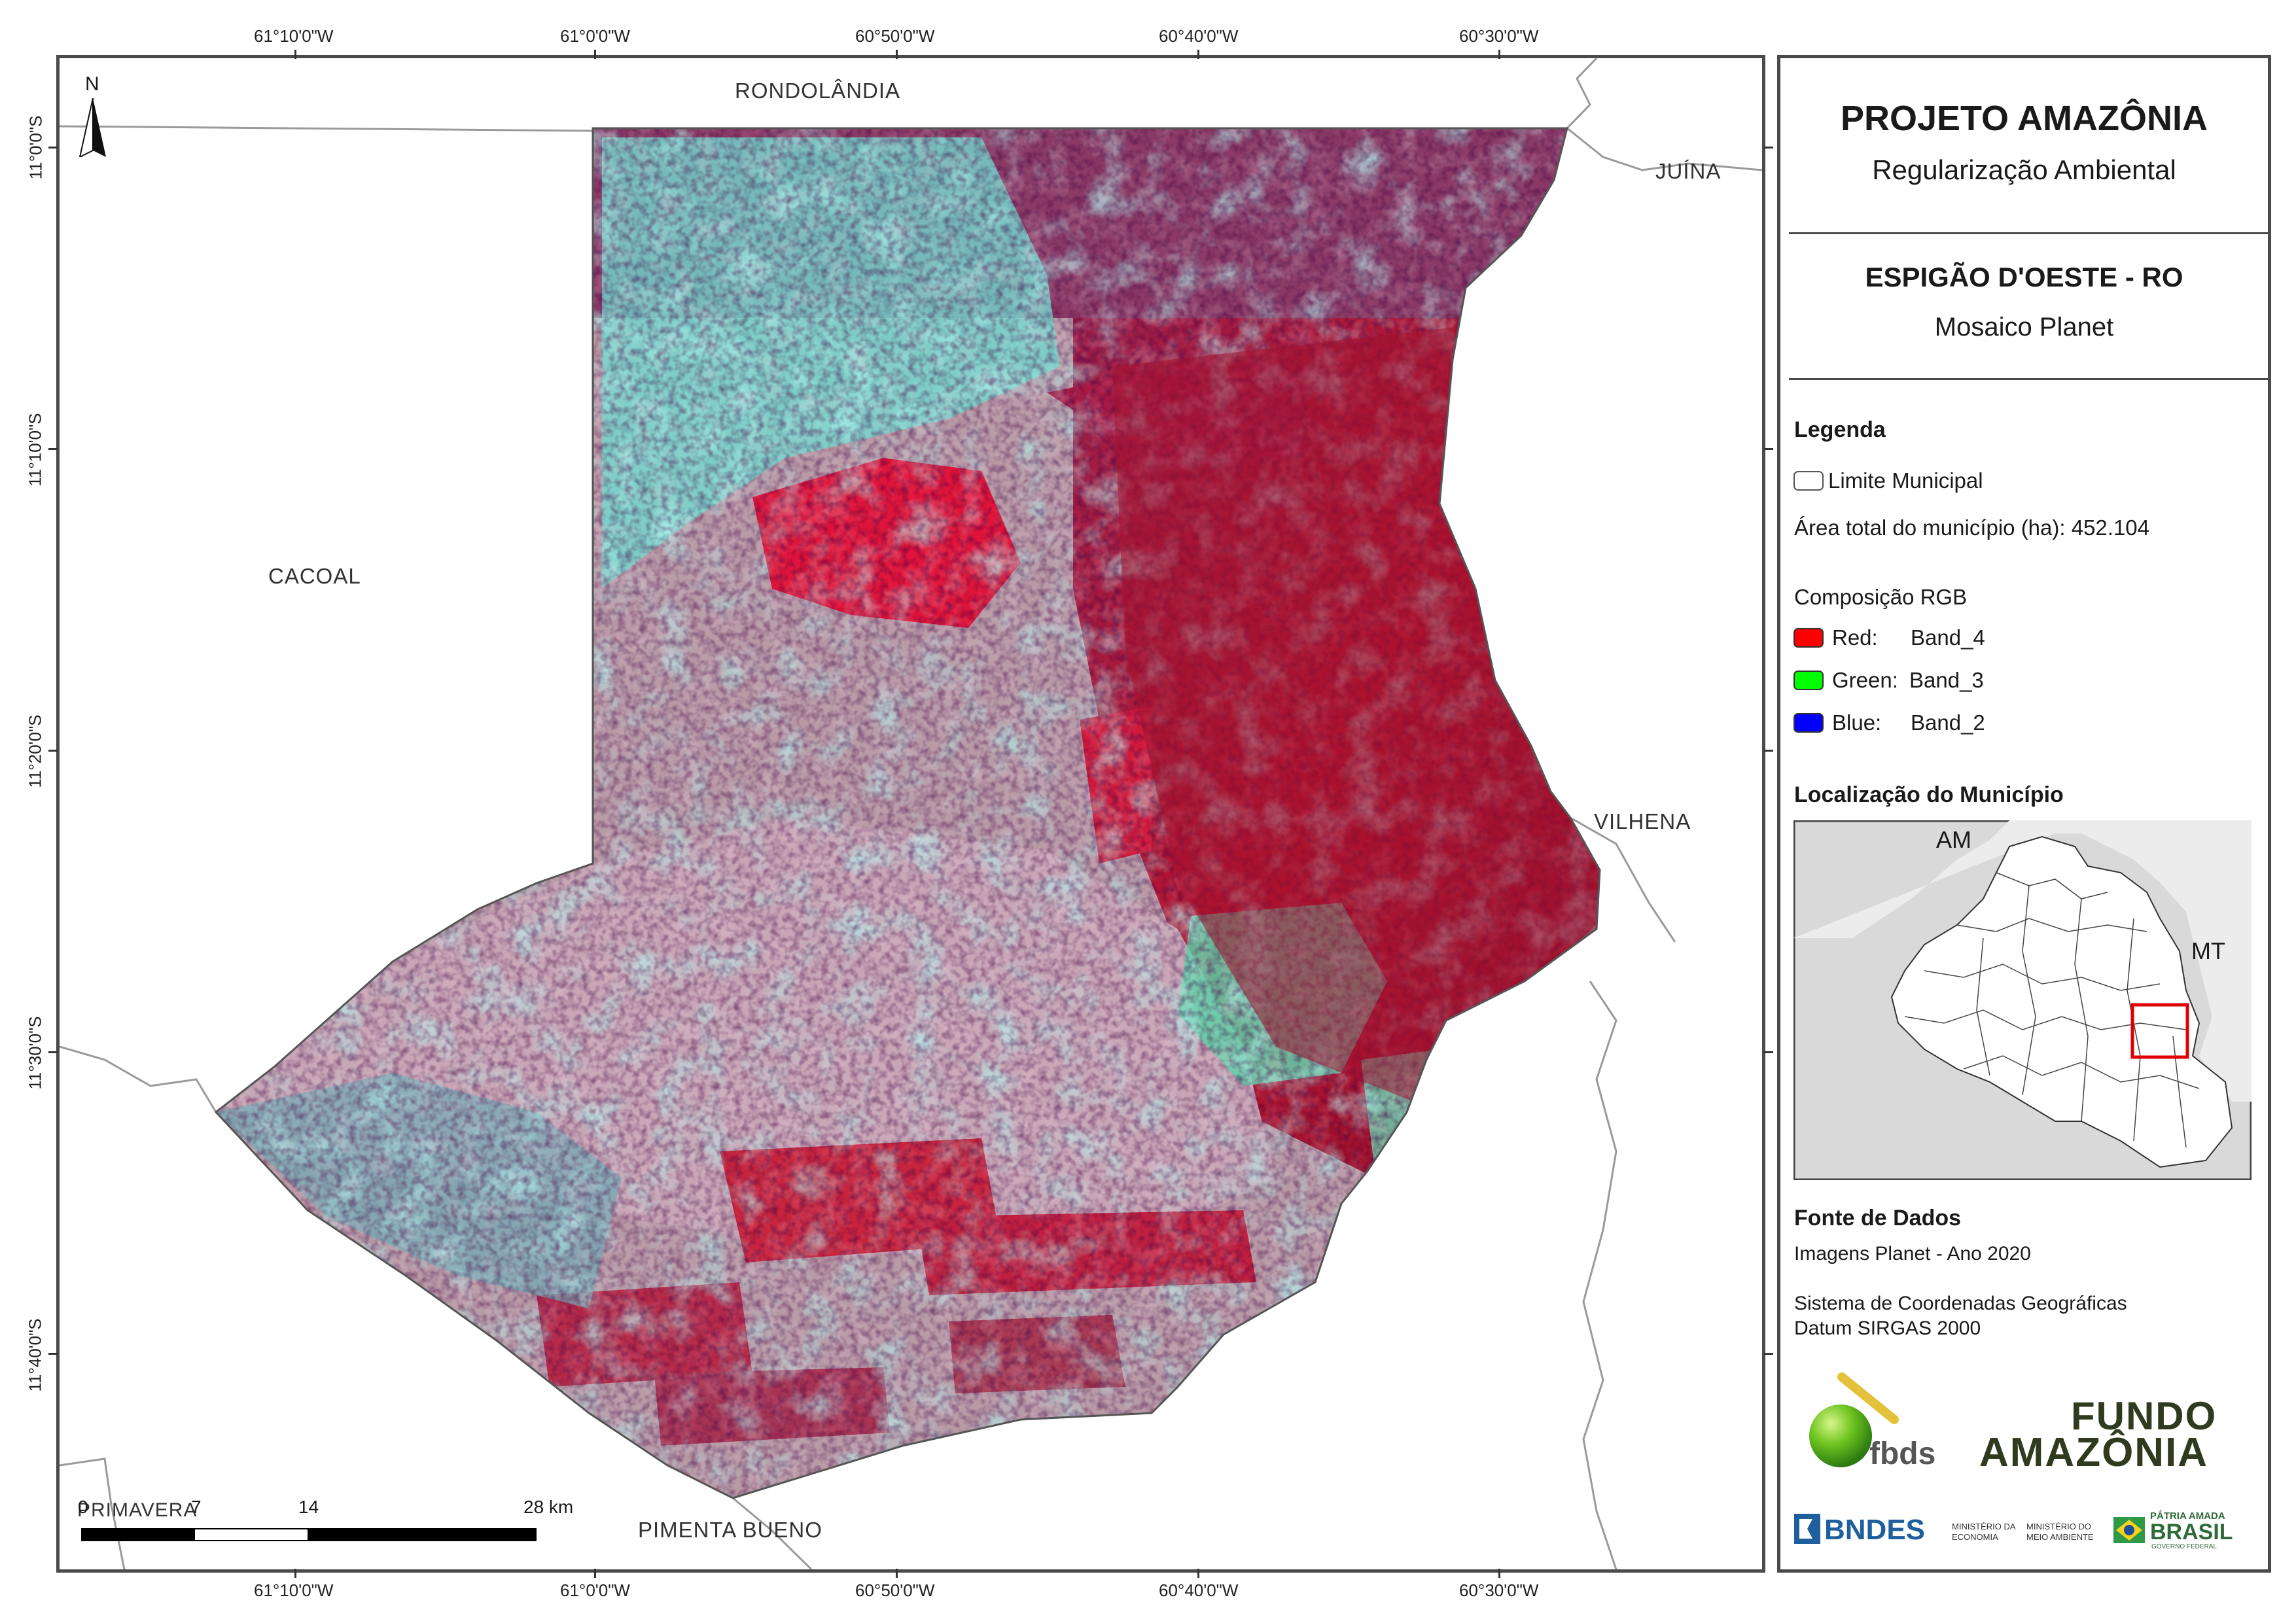 Image resolution: width=2296 pixels, height=1623 pixels. I want to click on municipality-name: ESPIGÃO D'OESTE - RO, so click(2024, 277).